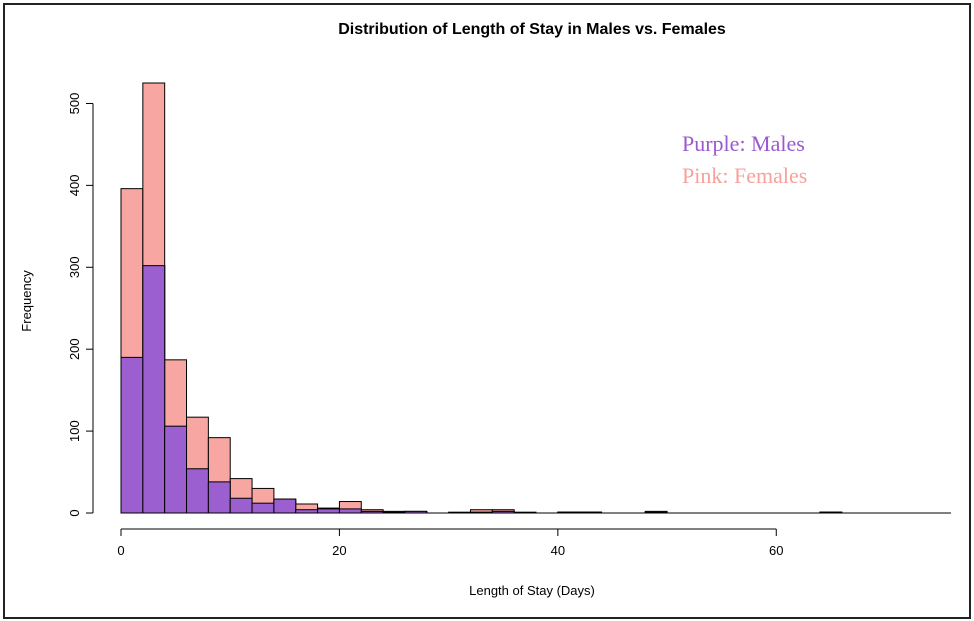 This screenshot has height=621, width=974. What do you see at coordinates (120, 550) in the screenshot?
I see `x-tick-label: 0` at bounding box center [120, 550].